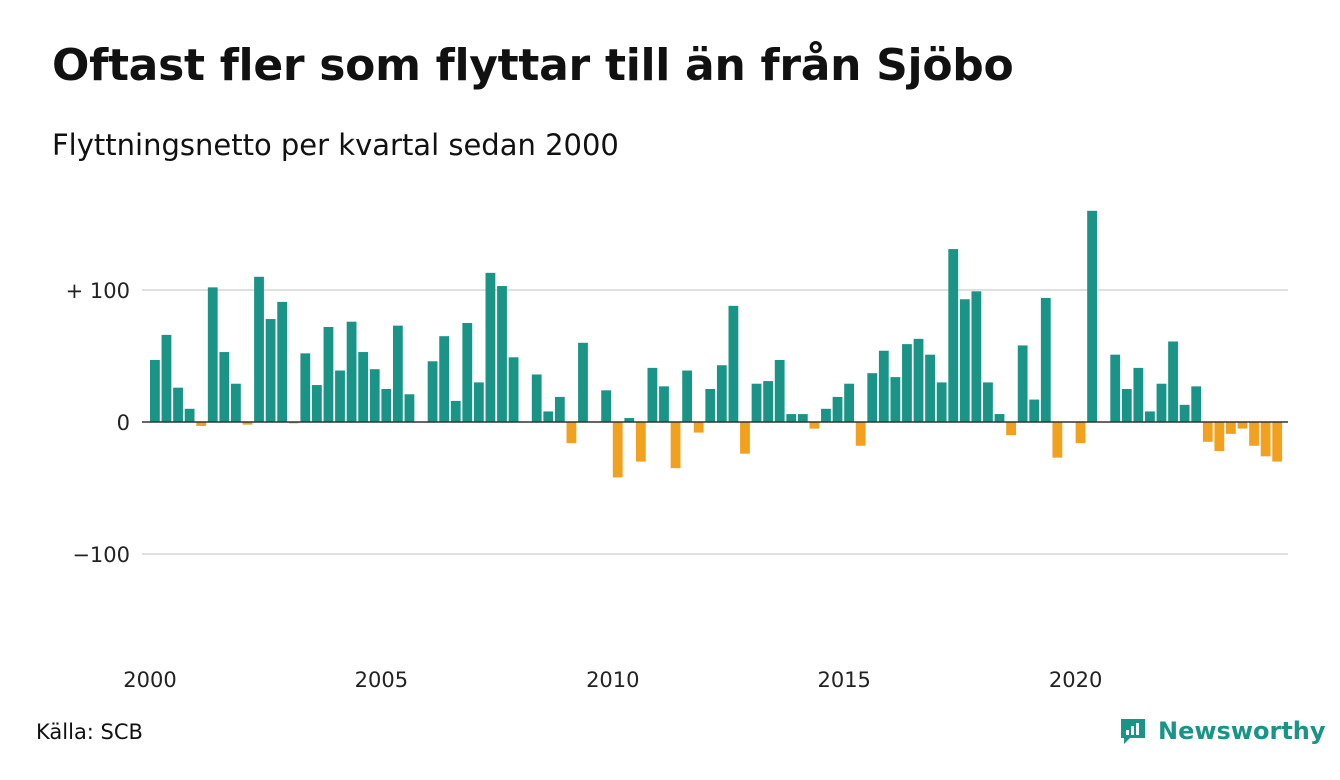 This screenshot has width=1340, height=780. I want to click on y-axis-labels: + 100 0 −100, so click(98, 423).